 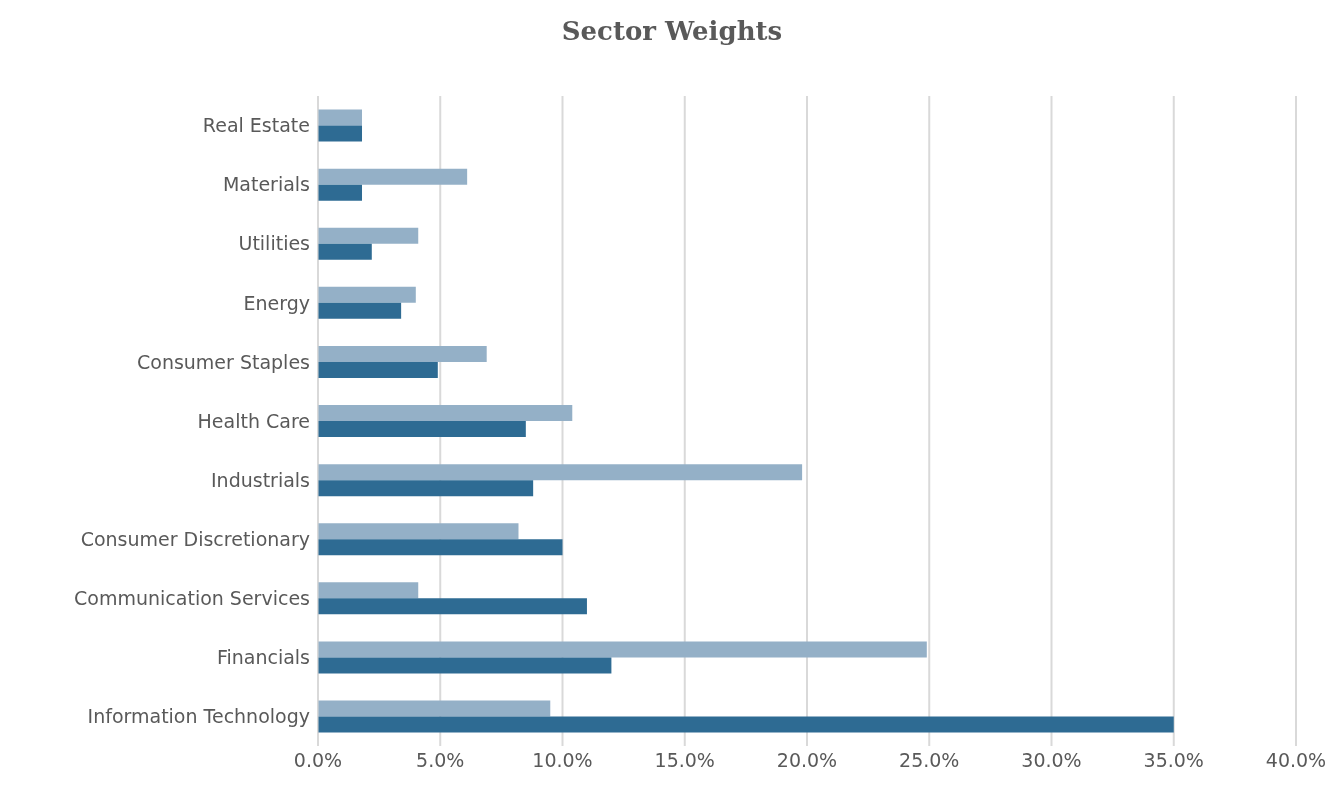 I want to click on x-tick-label: 25.0%, so click(x=929, y=760).